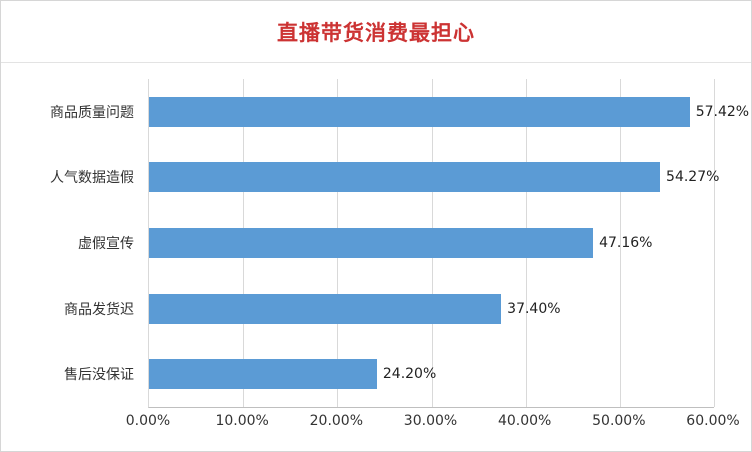 This screenshot has width=752, height=452. I want to click on bar-value-label: 54.27%, so click(693, 177).